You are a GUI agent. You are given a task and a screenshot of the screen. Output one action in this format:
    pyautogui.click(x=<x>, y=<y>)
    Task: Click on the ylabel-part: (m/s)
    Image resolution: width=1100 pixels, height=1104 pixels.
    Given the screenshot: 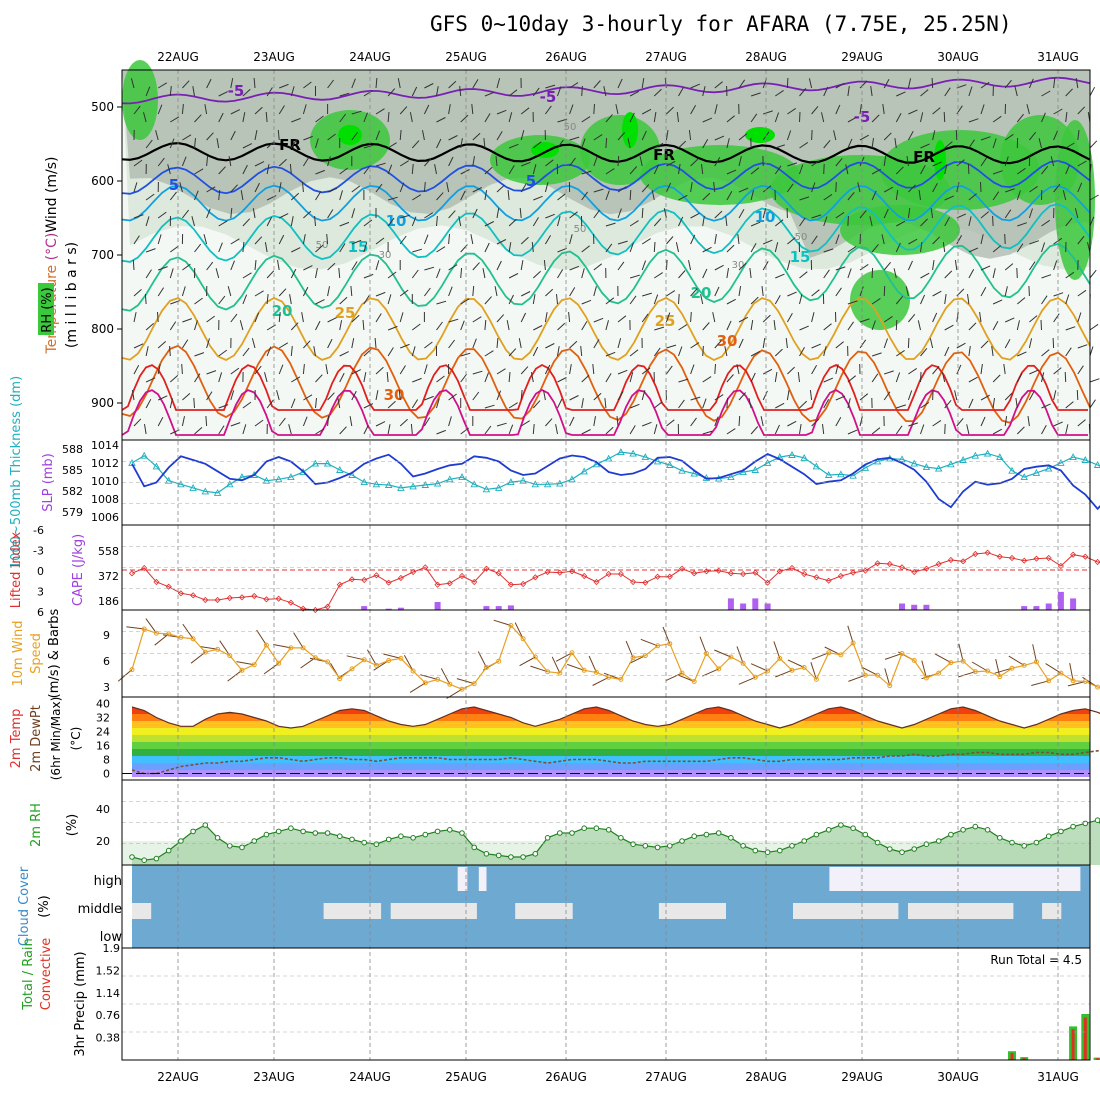 What is the action you would take?
    pyautogui.click(x=52, y=176)
    